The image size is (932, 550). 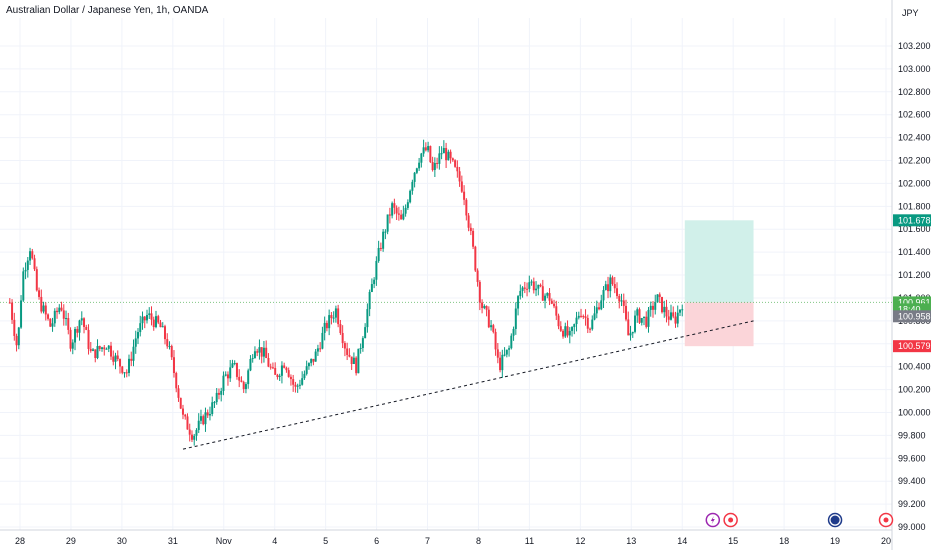 I want to click on price-tick-label: 99.600, so click(x=912, y=458).